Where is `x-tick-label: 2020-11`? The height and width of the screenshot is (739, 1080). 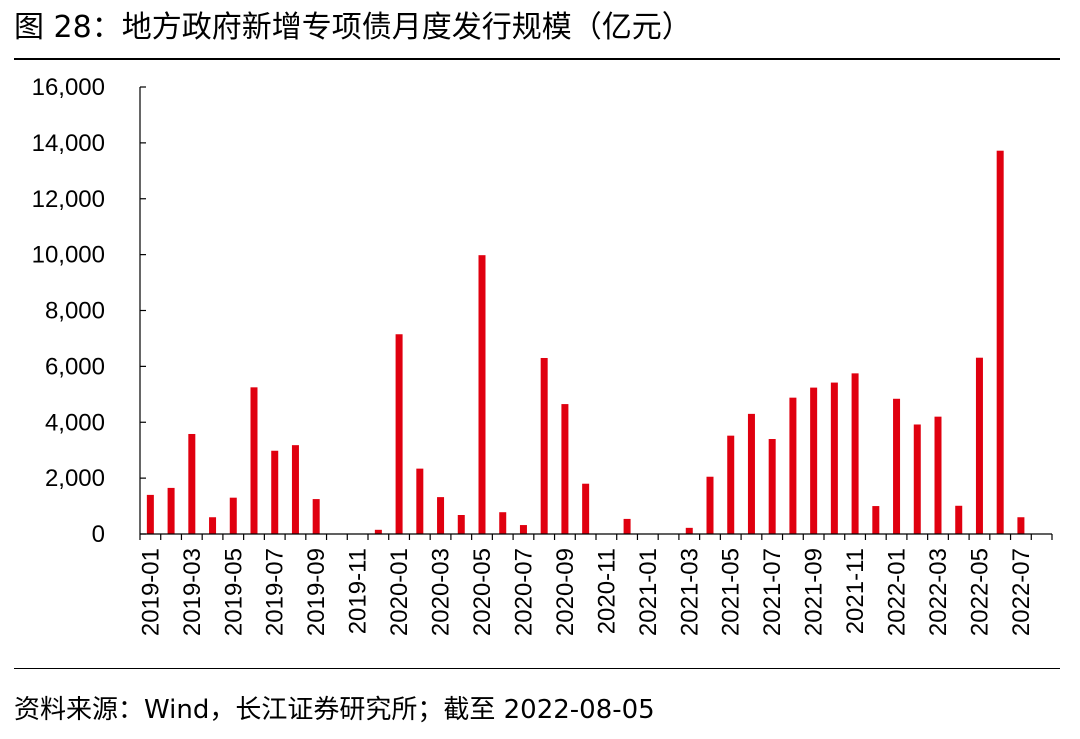
x-tick-label: 2020-11 is located at coordinates (606, 591).